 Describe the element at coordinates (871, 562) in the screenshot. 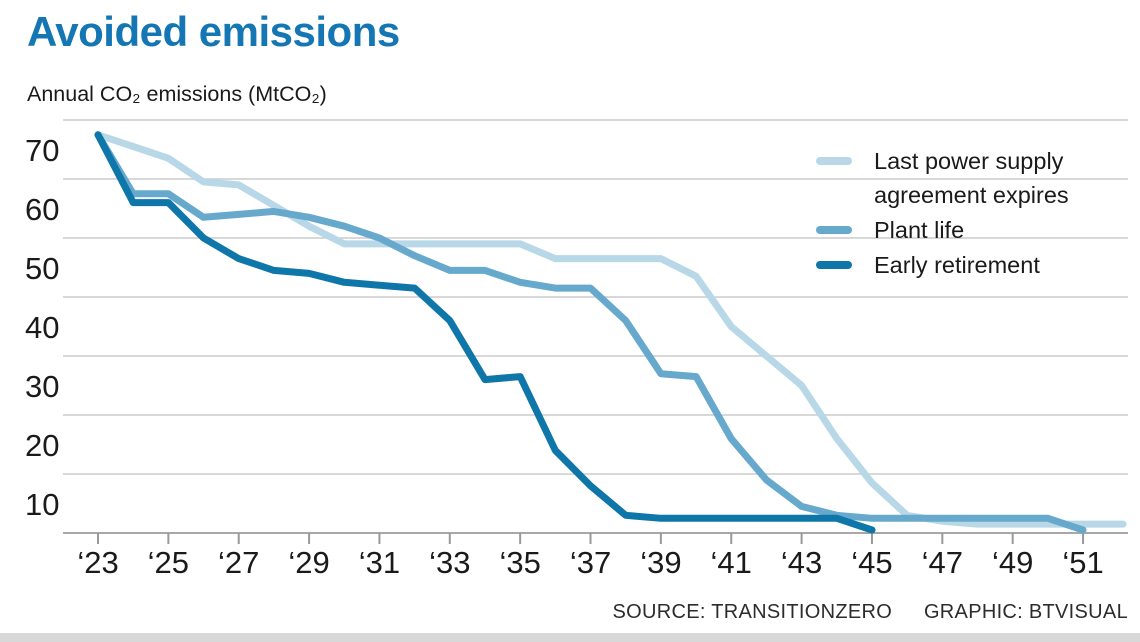

I see `x-tick-label-45: ‘45` at that location.